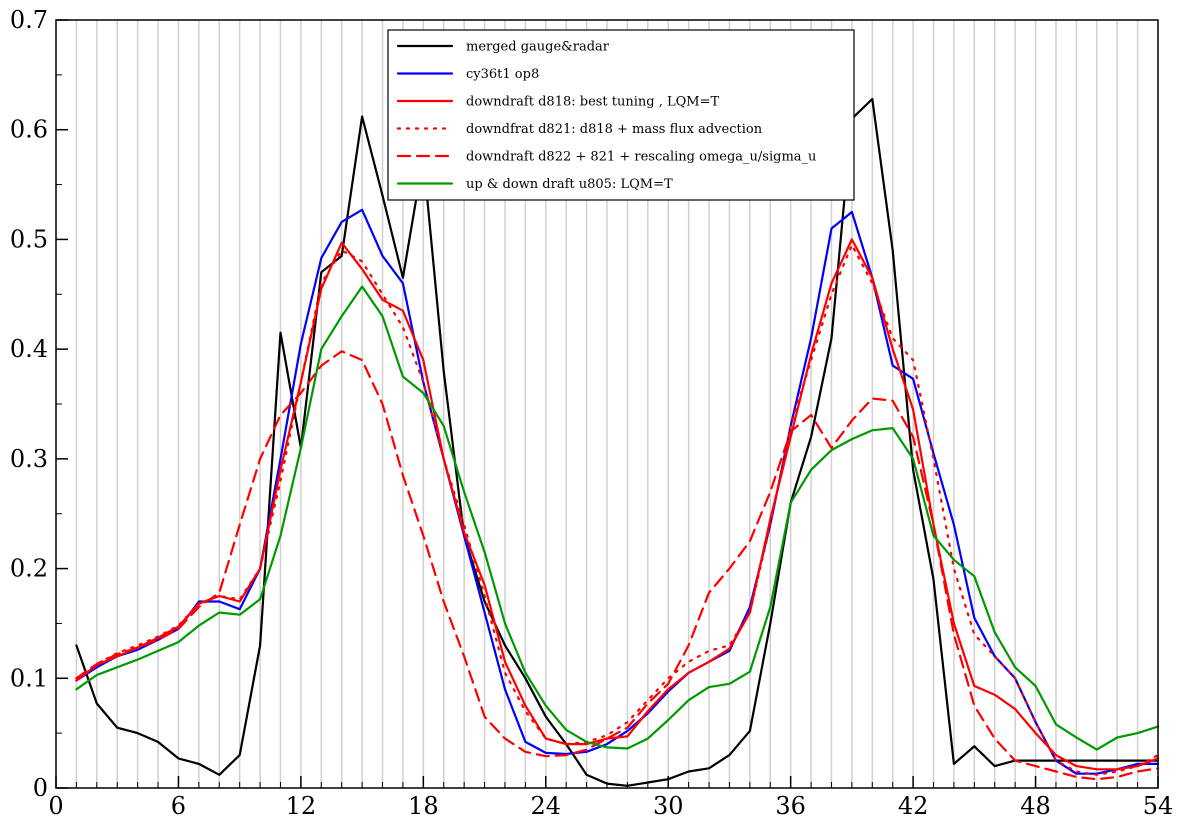 This screenshot has width=1177, height=822. Describe the element at coordinates (29, 20) in the screenshot. I see `y-tick-label: 0.7` at that location.